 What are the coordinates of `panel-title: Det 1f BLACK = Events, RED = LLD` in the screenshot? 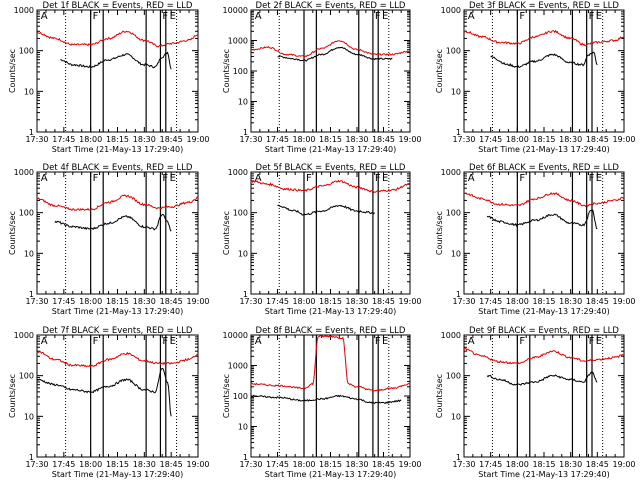 It's located at (118, 6).